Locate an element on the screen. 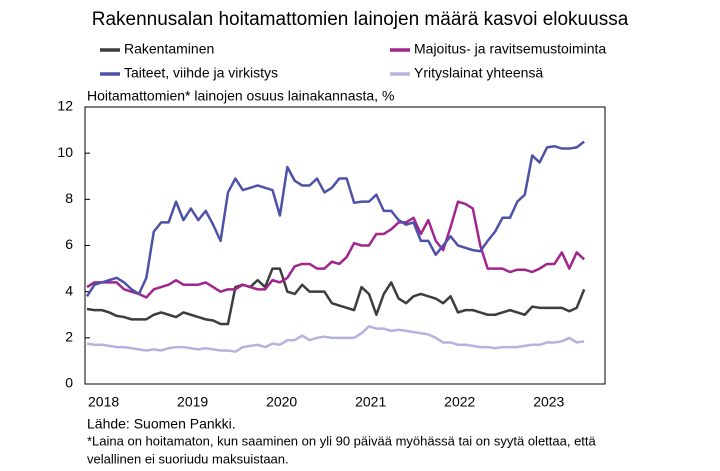 Image resolution: width=720 pixels, height=471 pixels. y-tick-label: 0 is located at coordinates (69, 383).